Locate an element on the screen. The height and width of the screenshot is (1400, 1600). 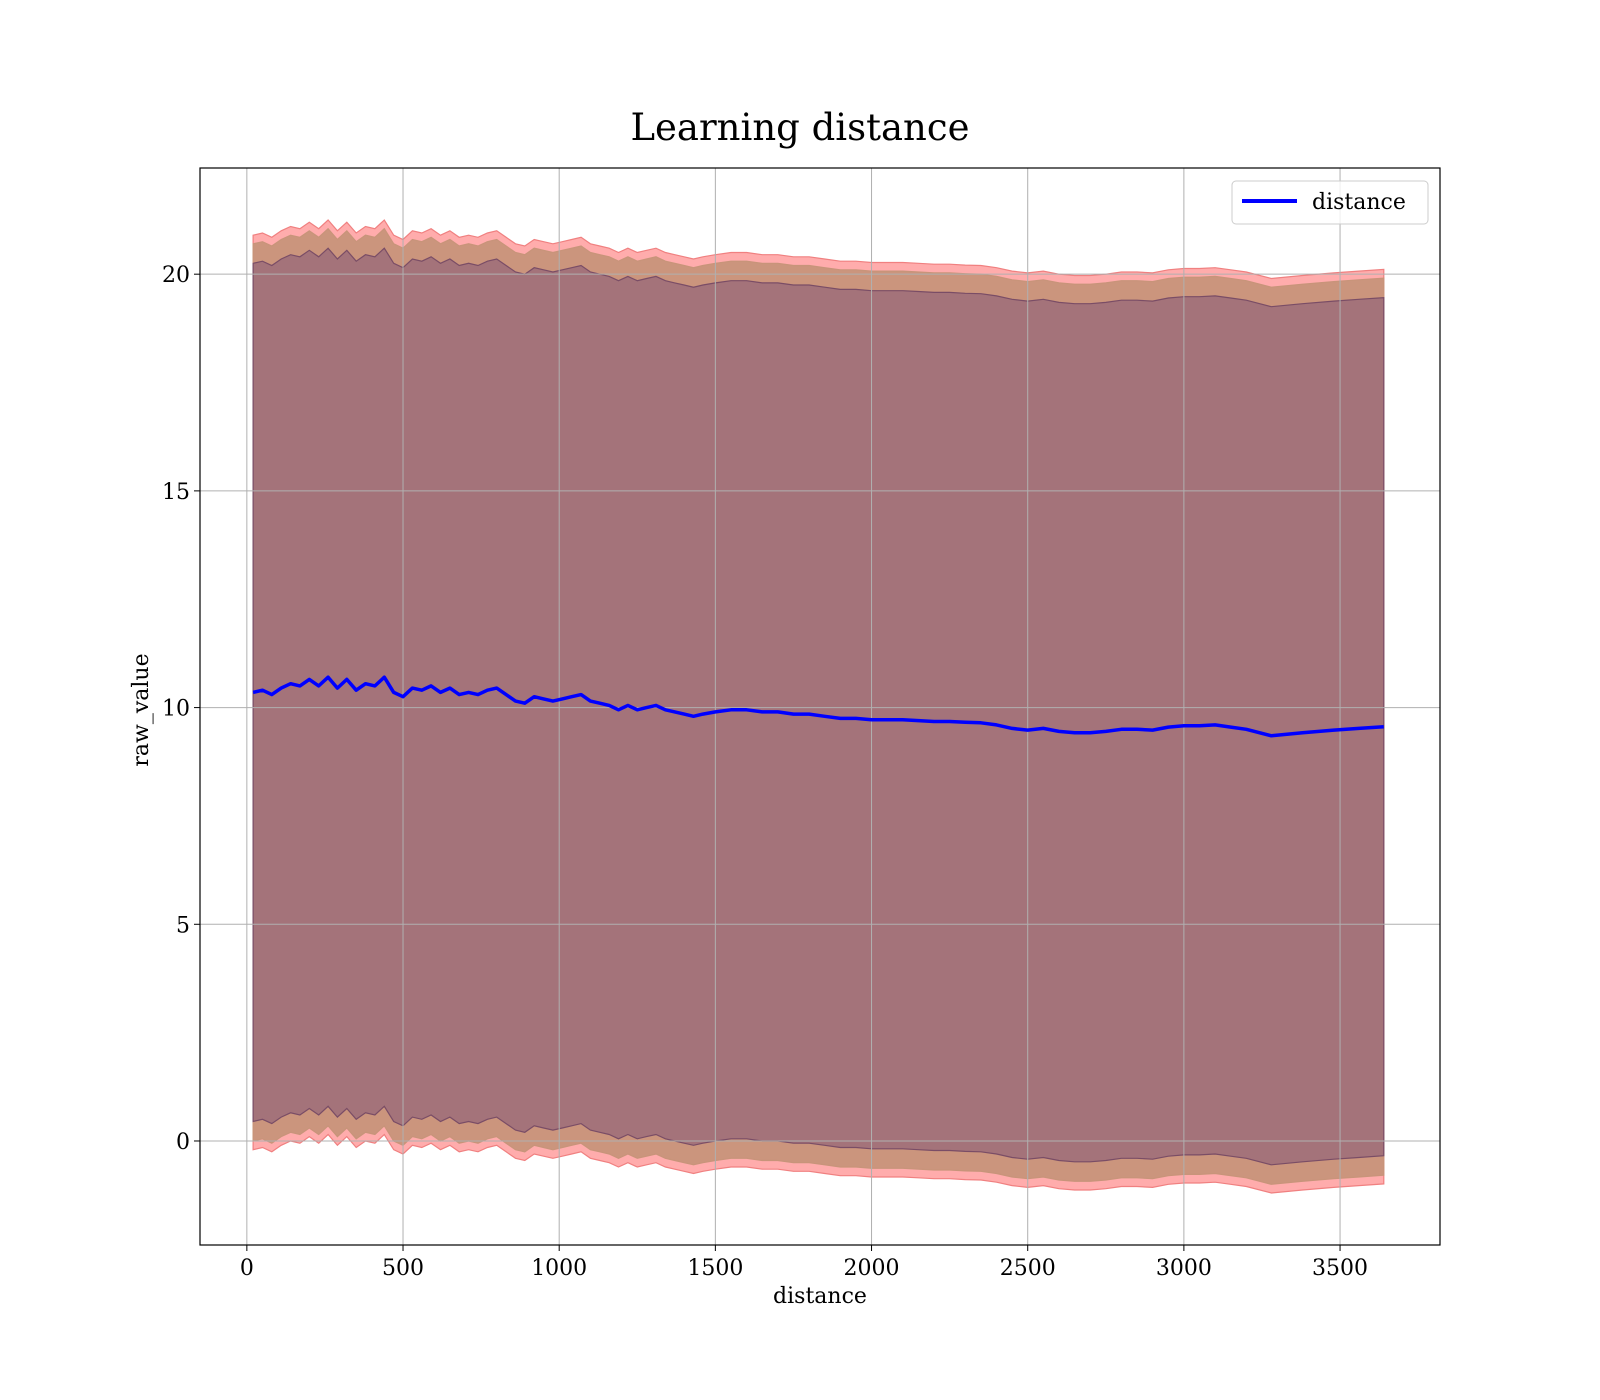
legend: distance is located at coordinates (1330, 202).